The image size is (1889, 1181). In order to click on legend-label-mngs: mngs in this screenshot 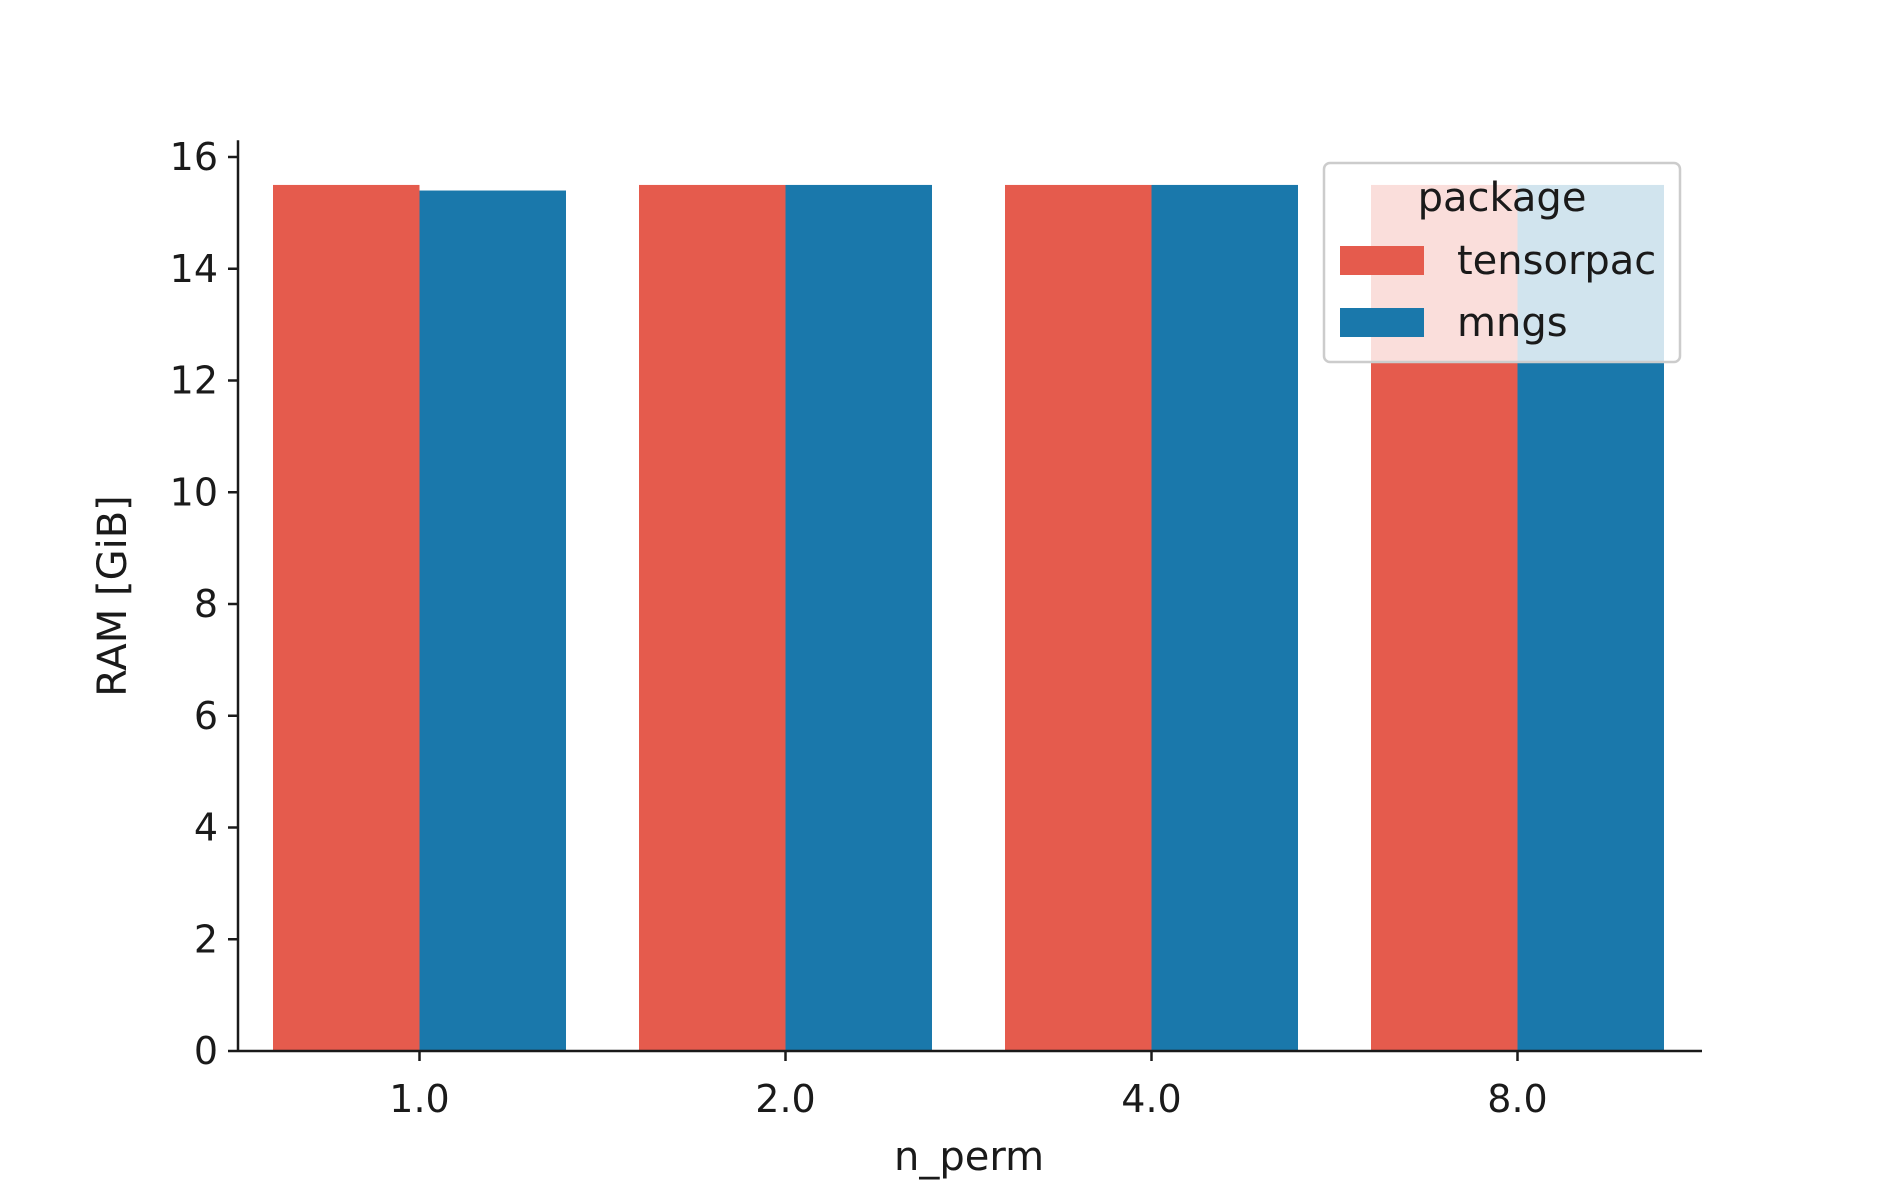, I will do `click(1512, 323)`.